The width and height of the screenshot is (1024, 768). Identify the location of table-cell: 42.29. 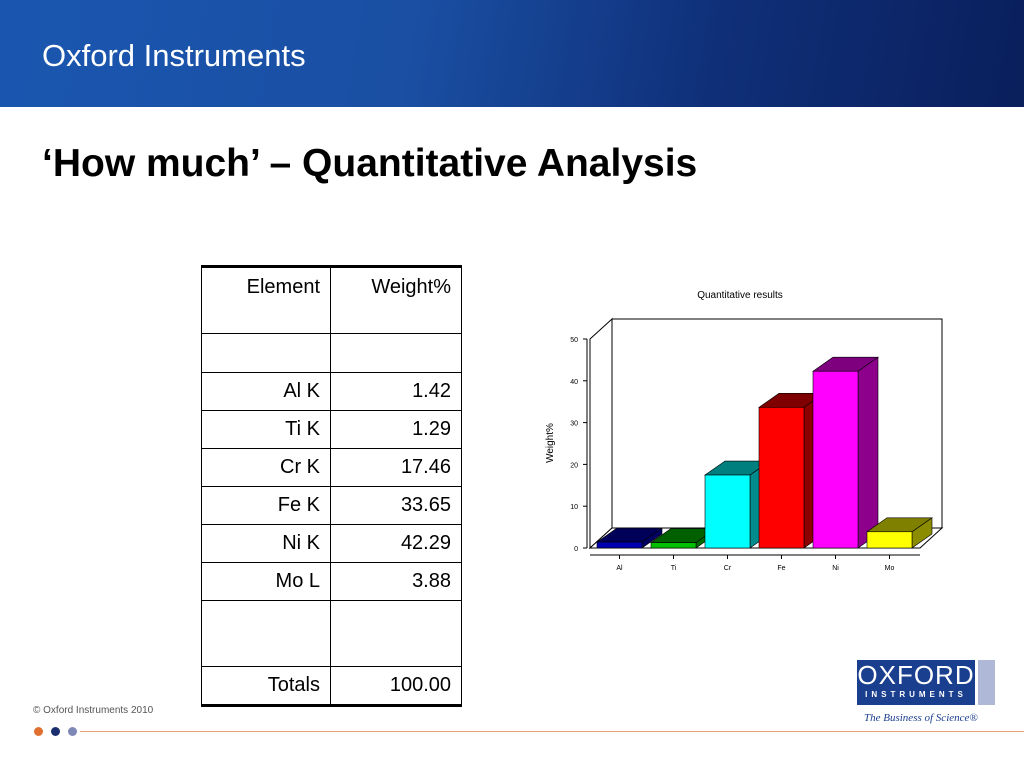
(396, 543).